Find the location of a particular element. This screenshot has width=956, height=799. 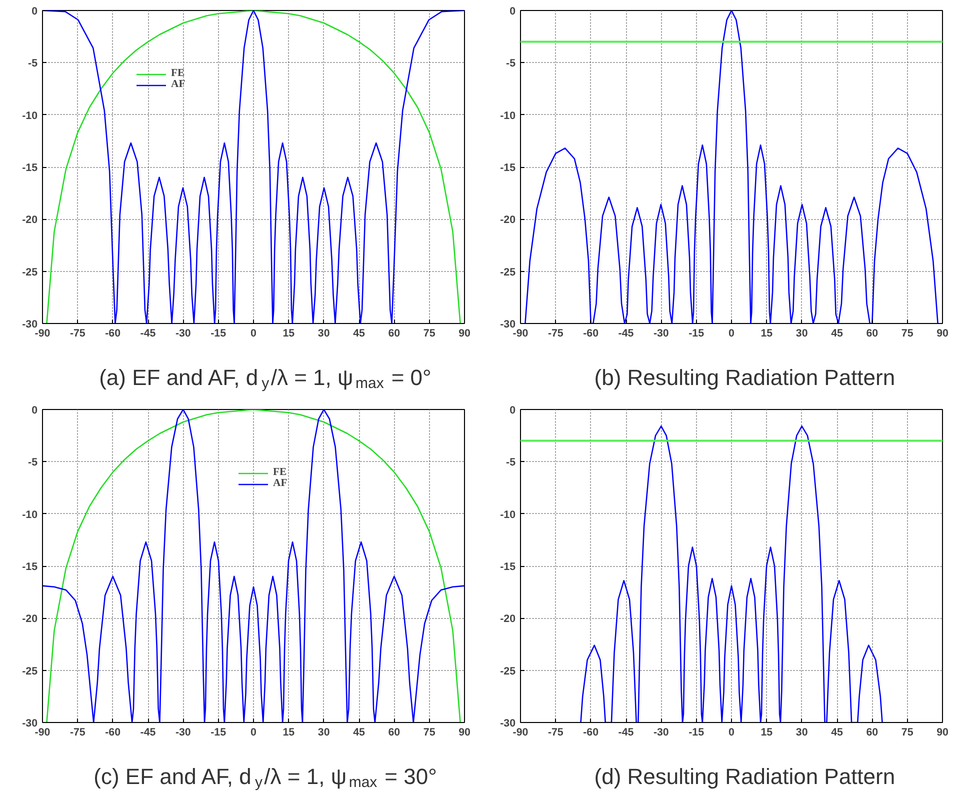

x-axis-title: (d) Resulting Radiation Pattern is located at coordinates (745, 776).